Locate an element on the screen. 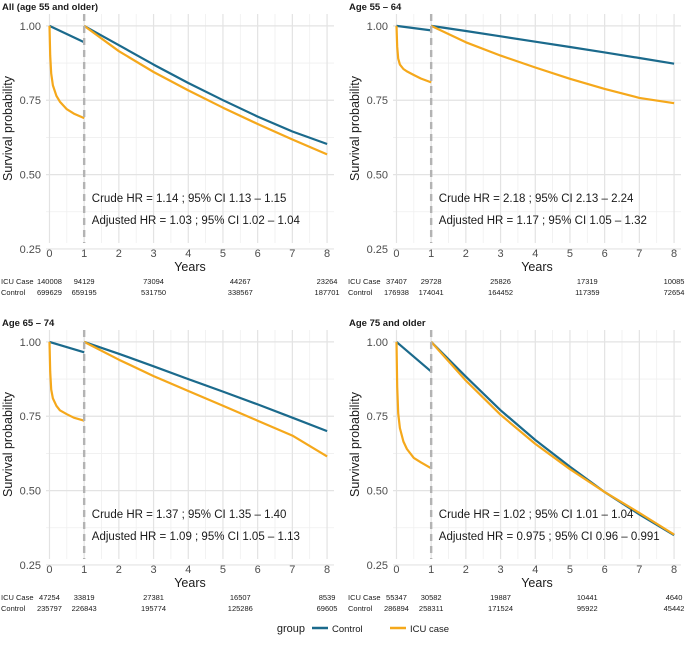  legend-label-control: Control is located at coordinates (347, 629).